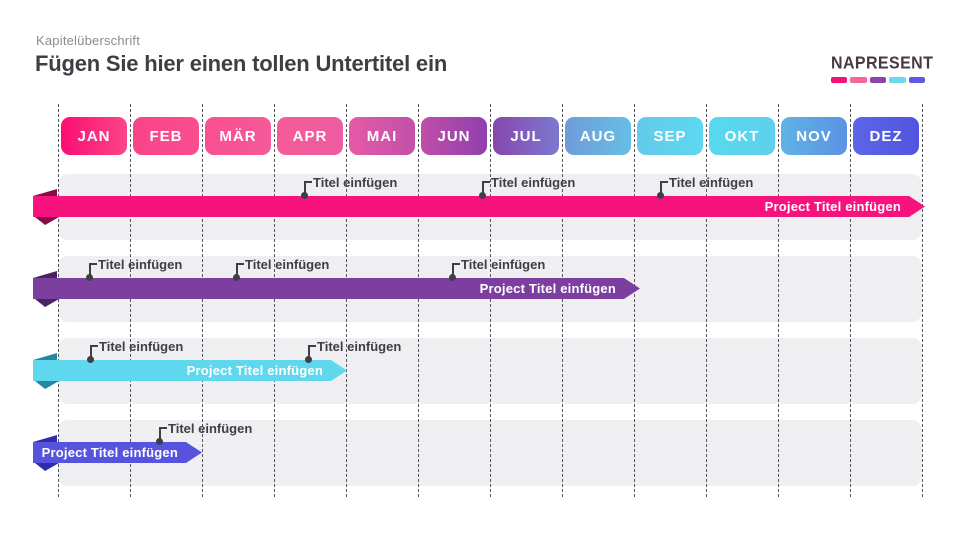  I want to click on month-chip-jul: JUL, so click(526, 136).